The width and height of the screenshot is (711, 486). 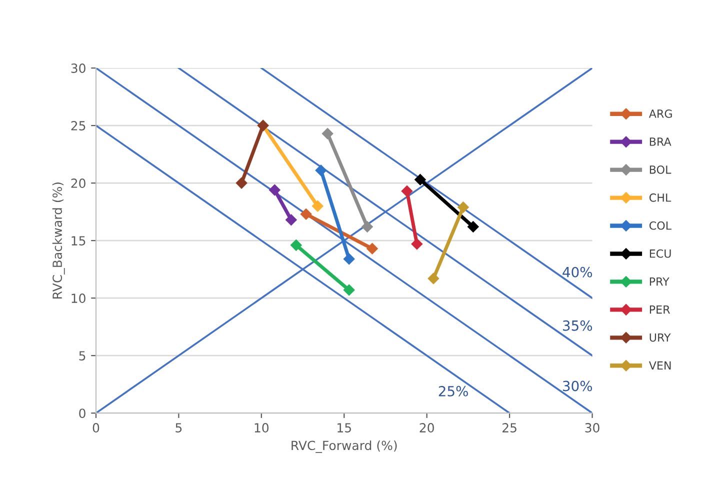 I want to click on x-tick-label: 25, so click(x=509, y=427).